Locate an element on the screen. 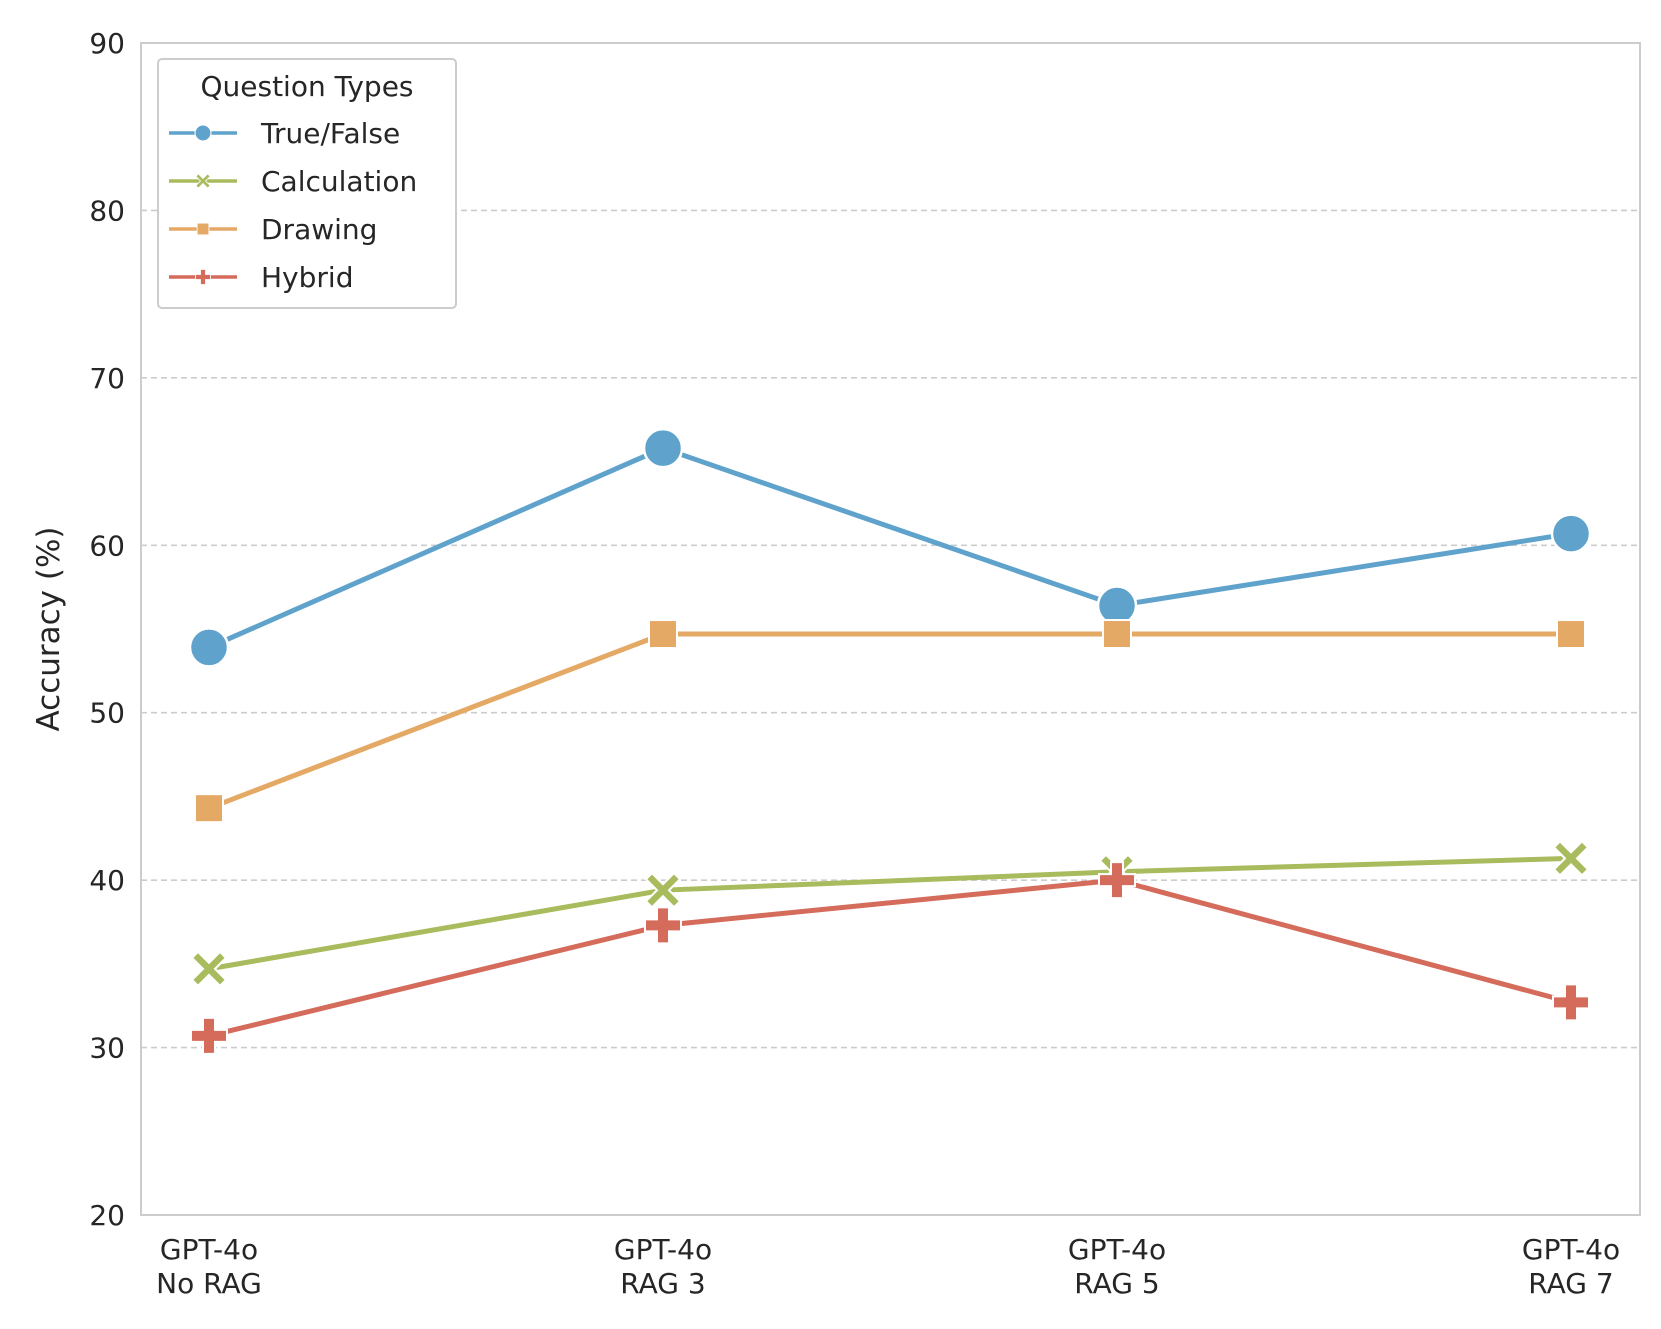 Image resolution: width=1661 pixels, height=1329 pixels. legend-item: Calculation is located at coordinates (293, 181).